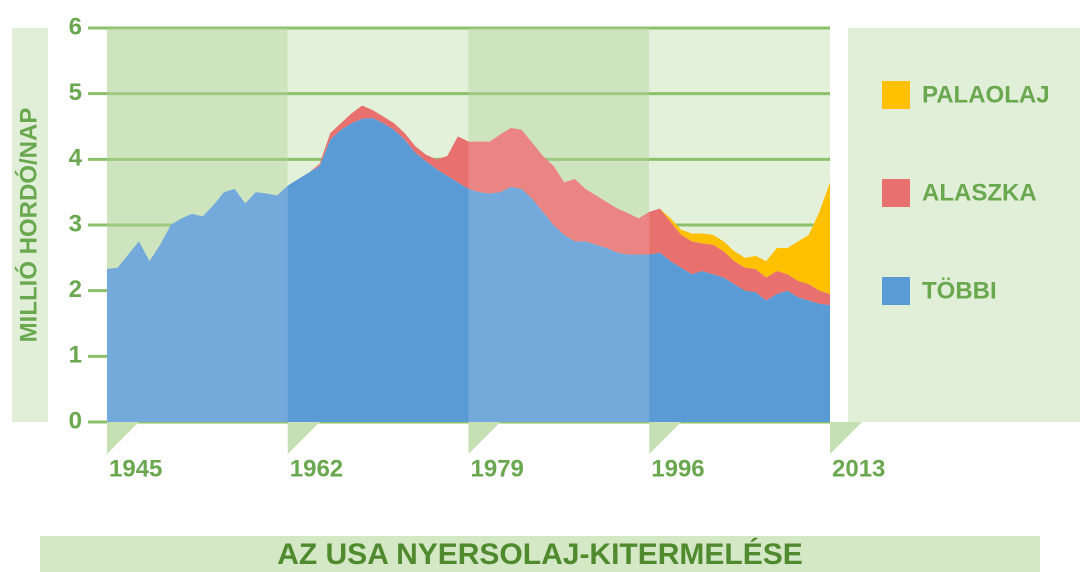 This screenshot has height=572, width=1080. What do you see at coordinates (75, 223) in the screenshot?
I see `y-tick-label: 3` at bounding box center [75, 223].